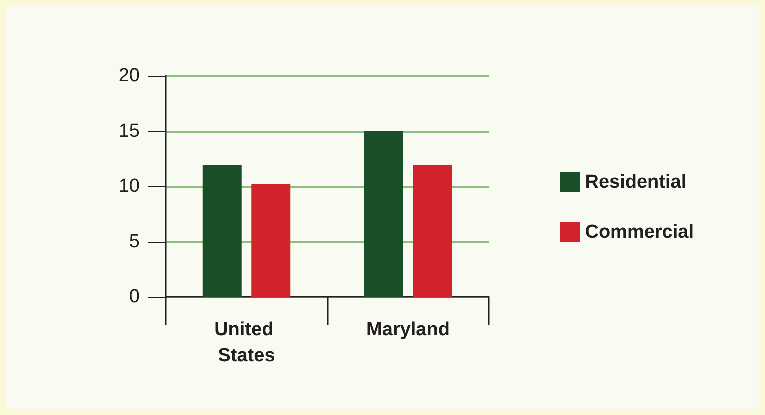 The image size is (765, 415). What do you see at coordinates (246, 343) in the screenshot?
I see `x-tick-label: United States` at bounding box center [246, 343].